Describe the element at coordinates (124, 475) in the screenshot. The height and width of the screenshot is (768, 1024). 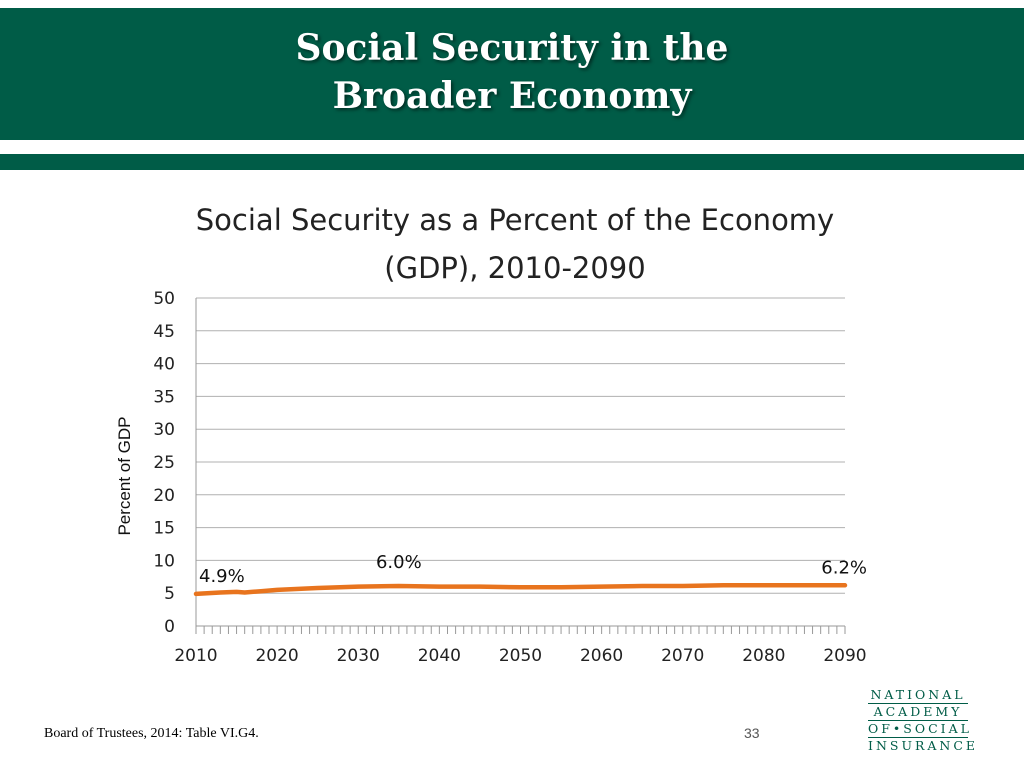
I see `y-axis-label: Percent of GDP` at that location.